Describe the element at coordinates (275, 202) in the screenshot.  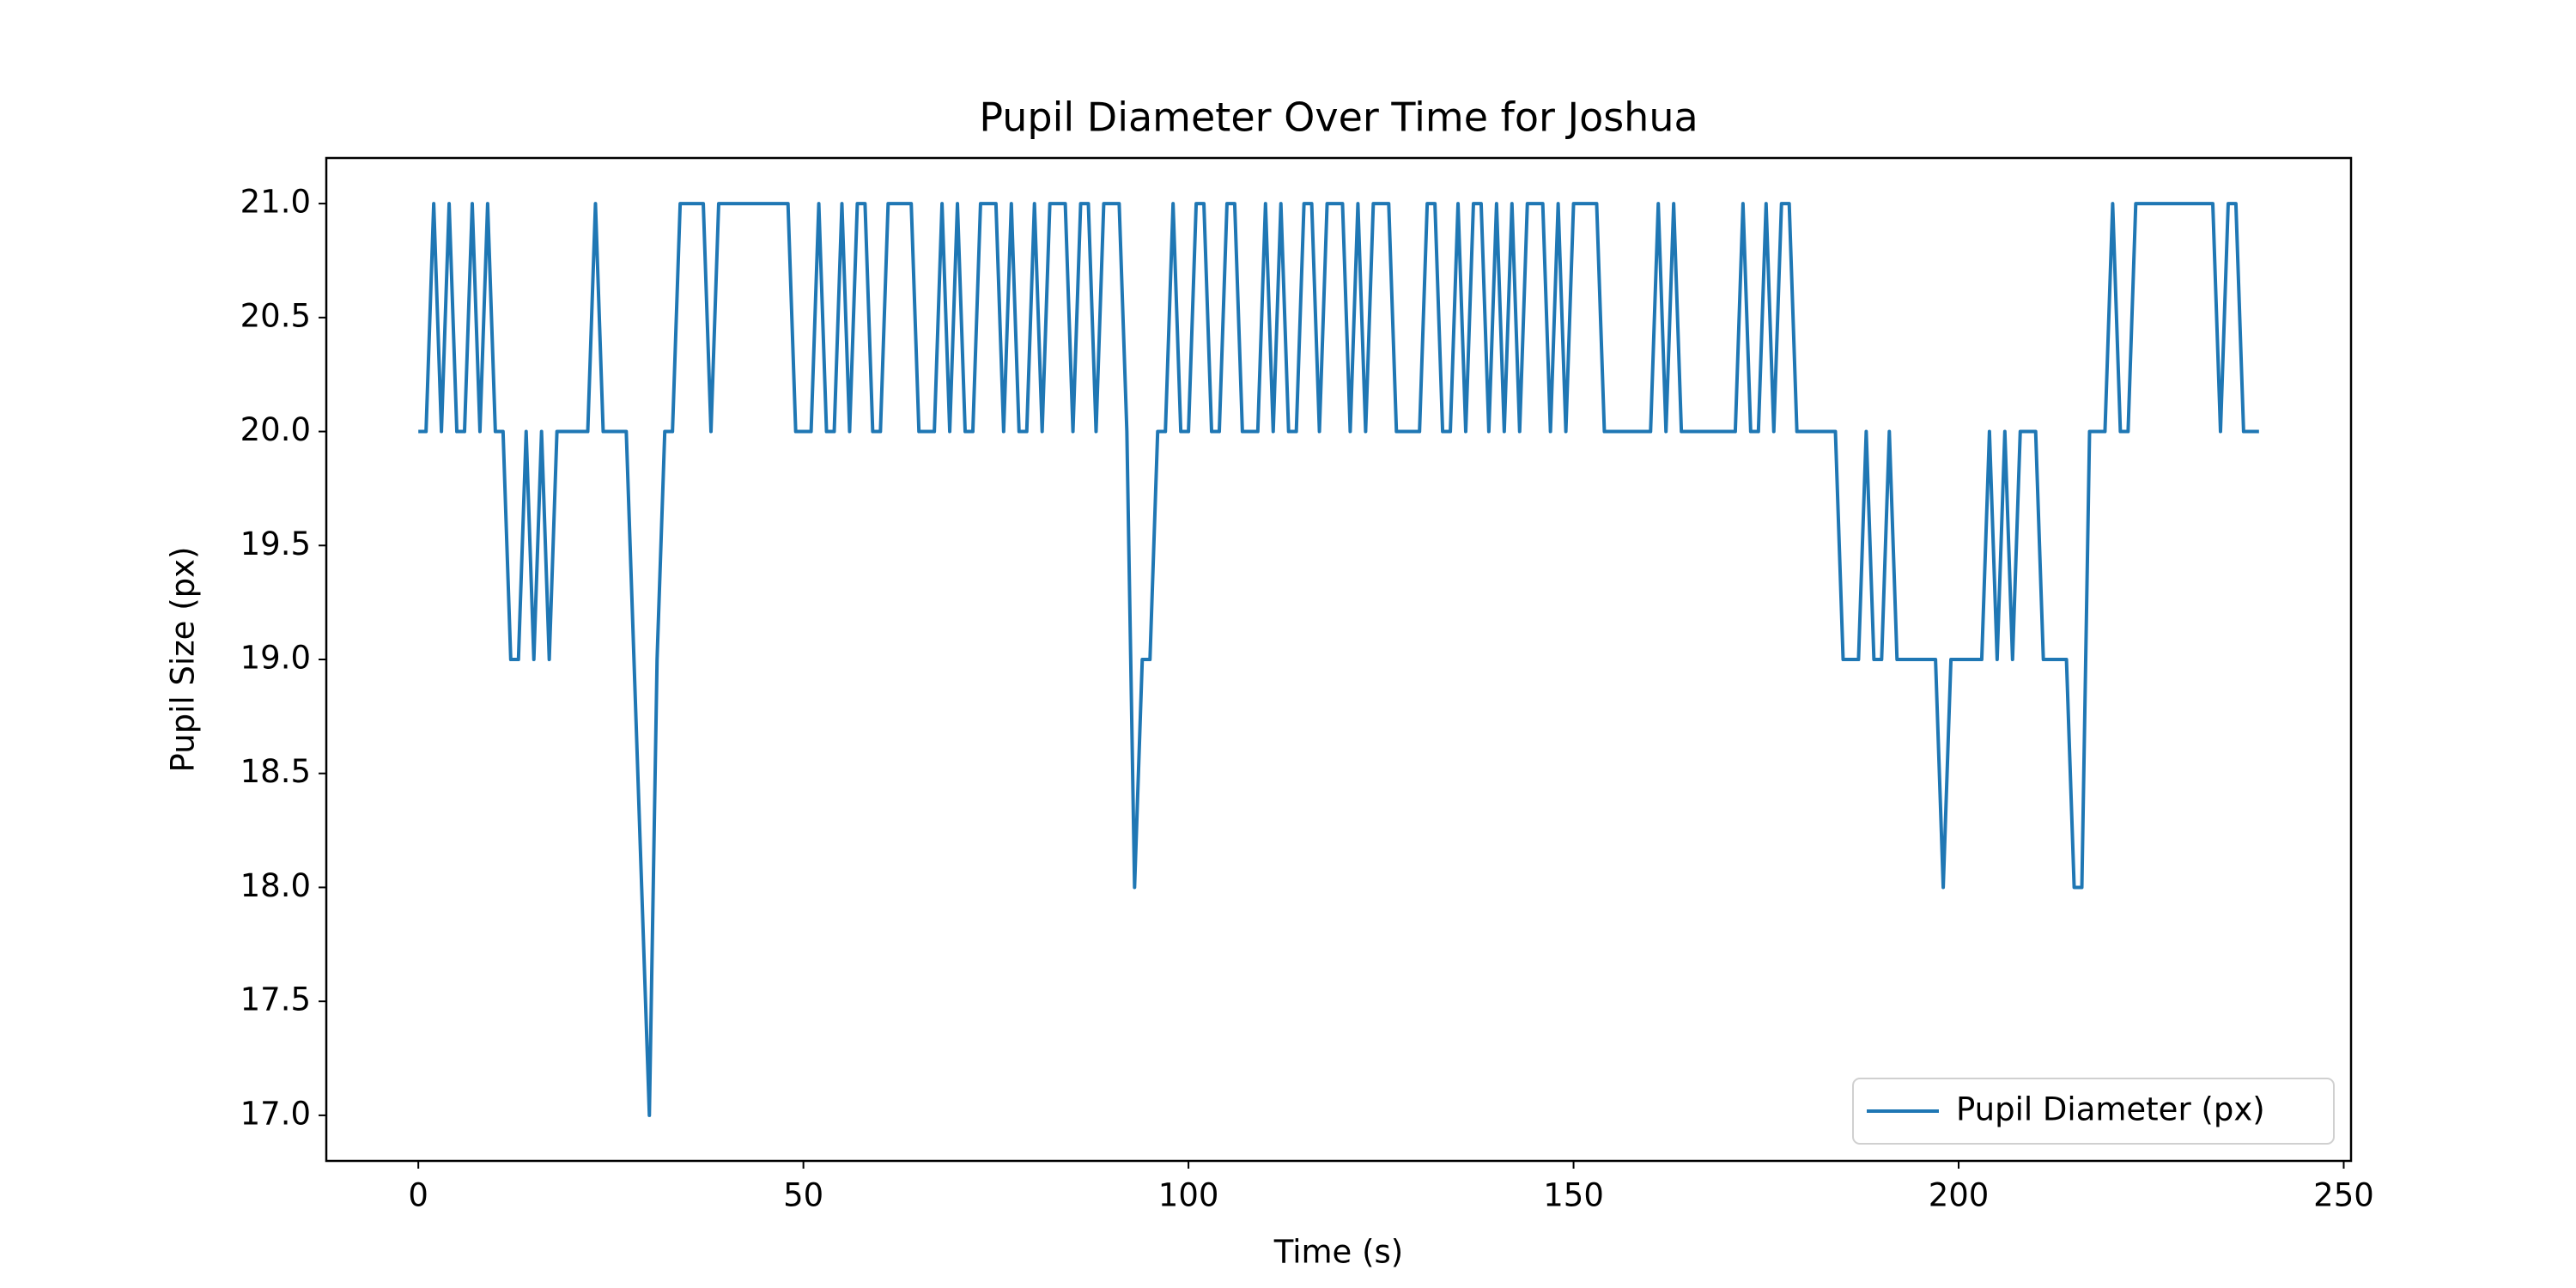
I see `y-tick-label: 21.0` at that location.